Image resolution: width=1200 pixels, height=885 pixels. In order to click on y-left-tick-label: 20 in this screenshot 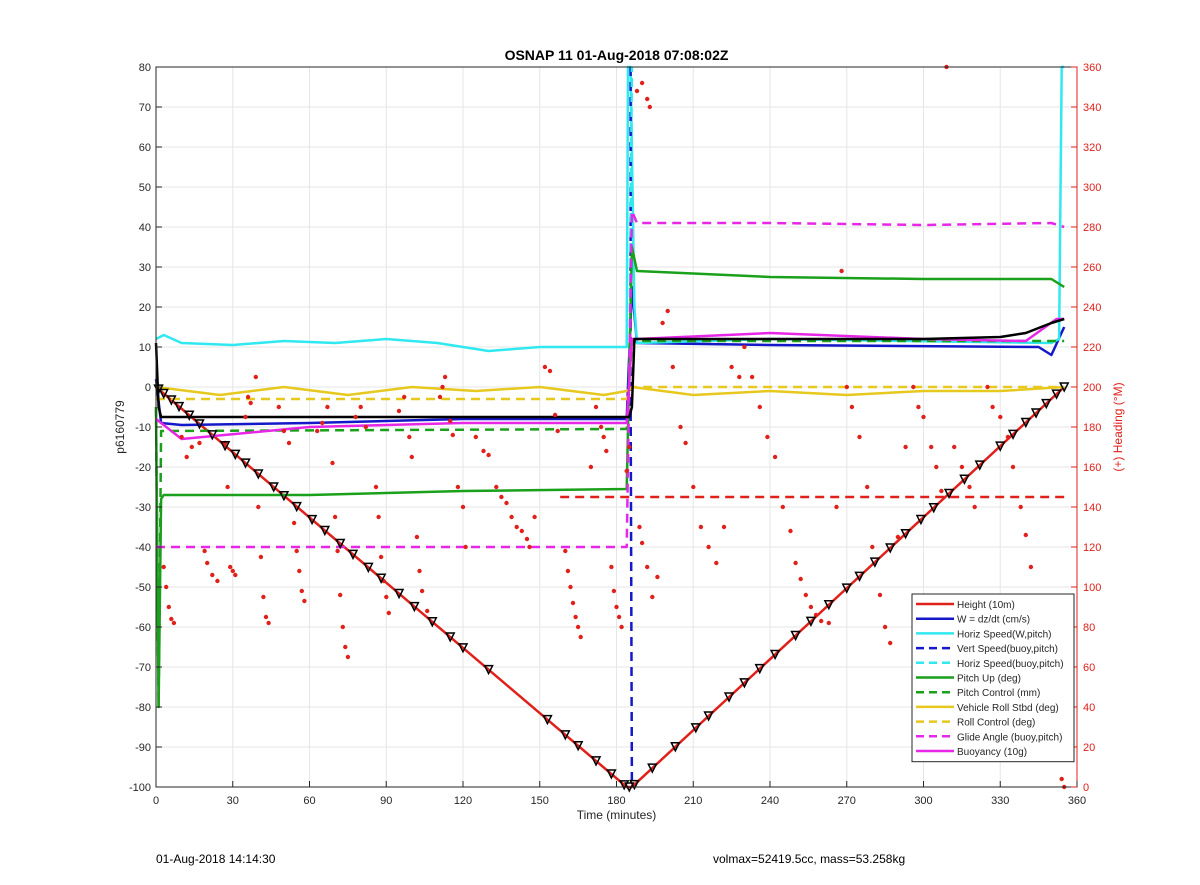, I will do `click(145, 308)`.